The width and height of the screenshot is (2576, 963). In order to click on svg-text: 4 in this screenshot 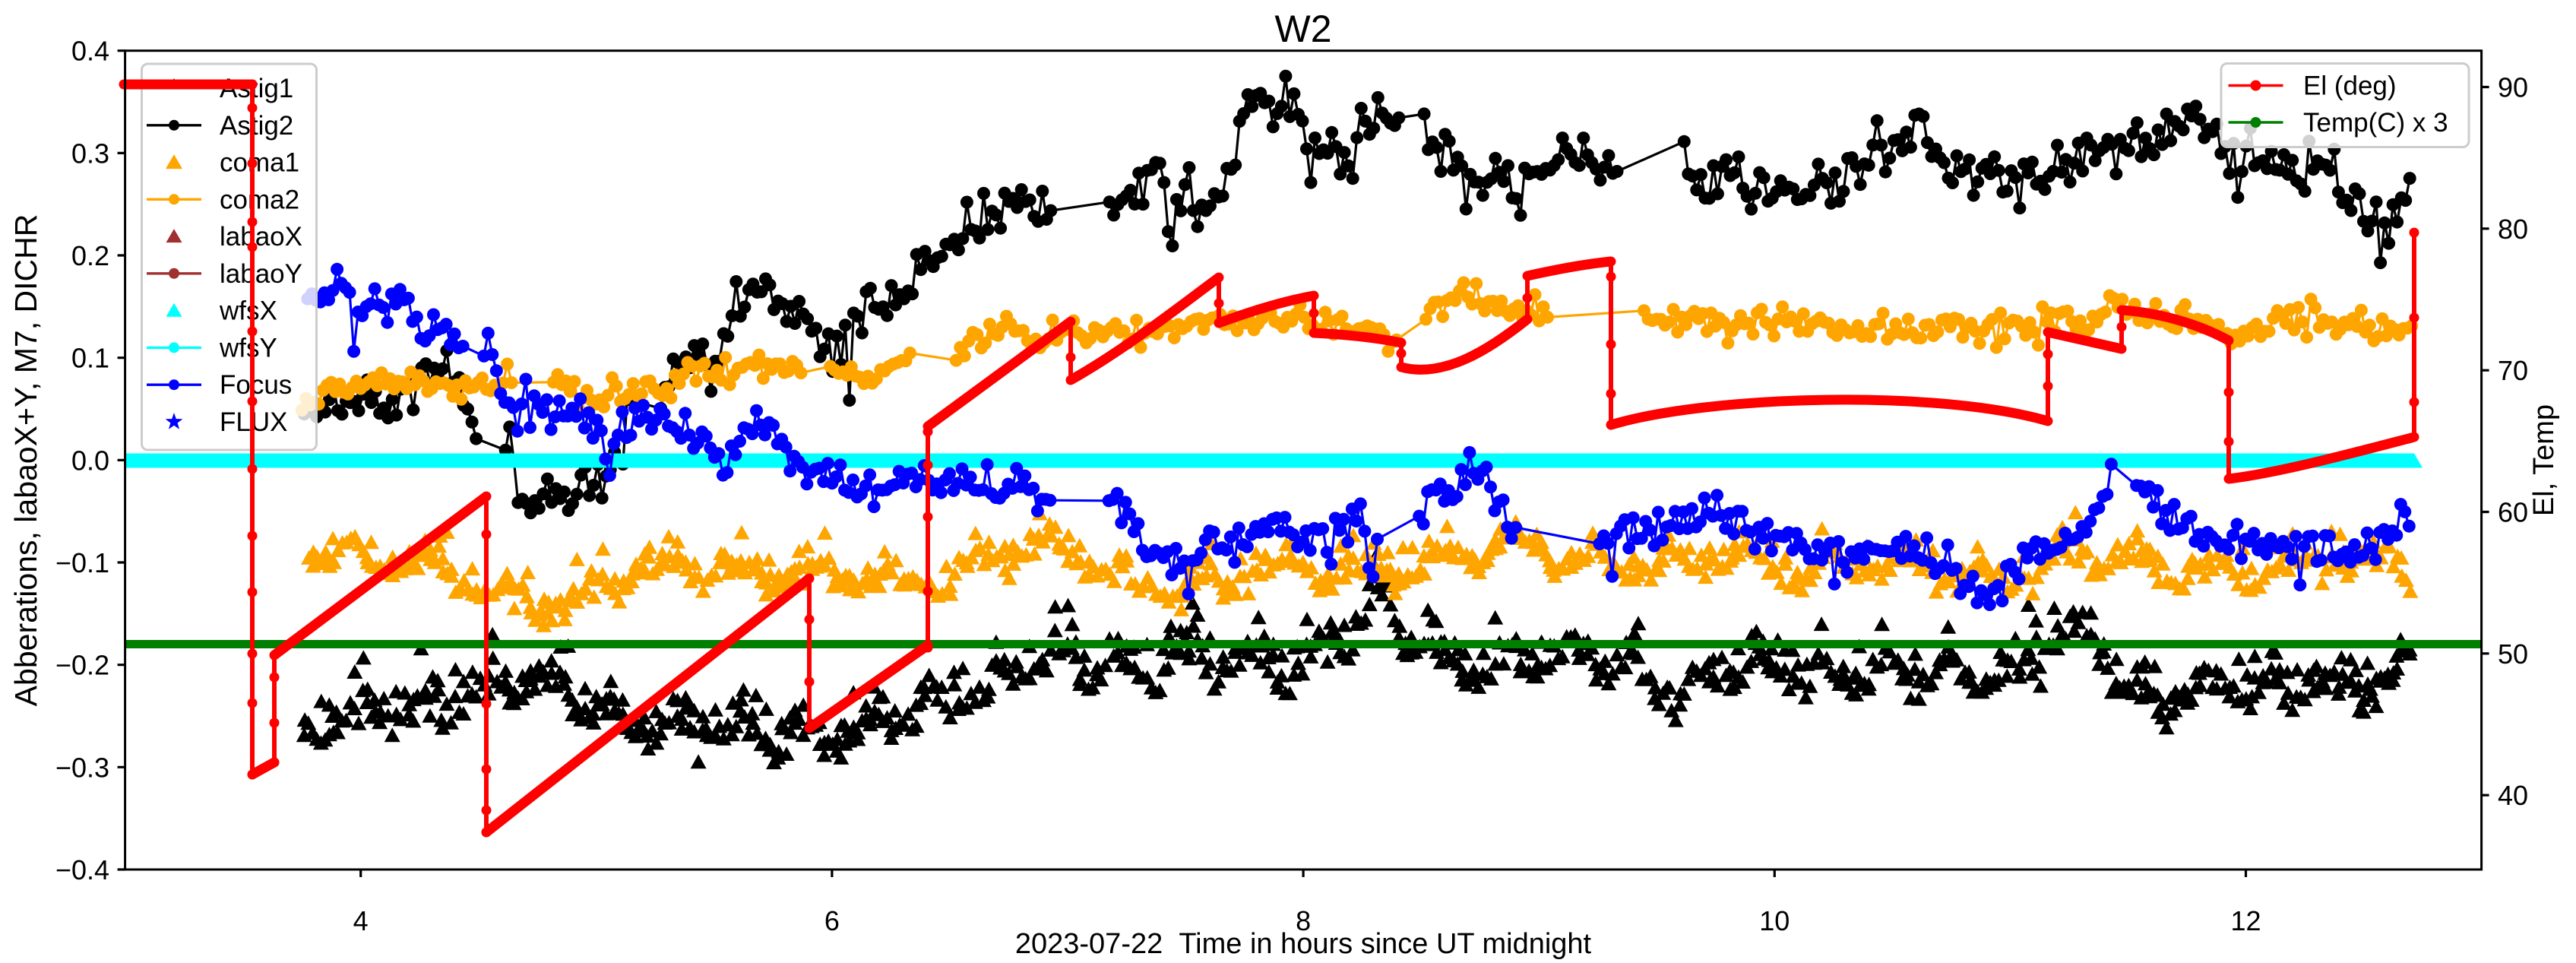, I will do `click(361, 921)`.